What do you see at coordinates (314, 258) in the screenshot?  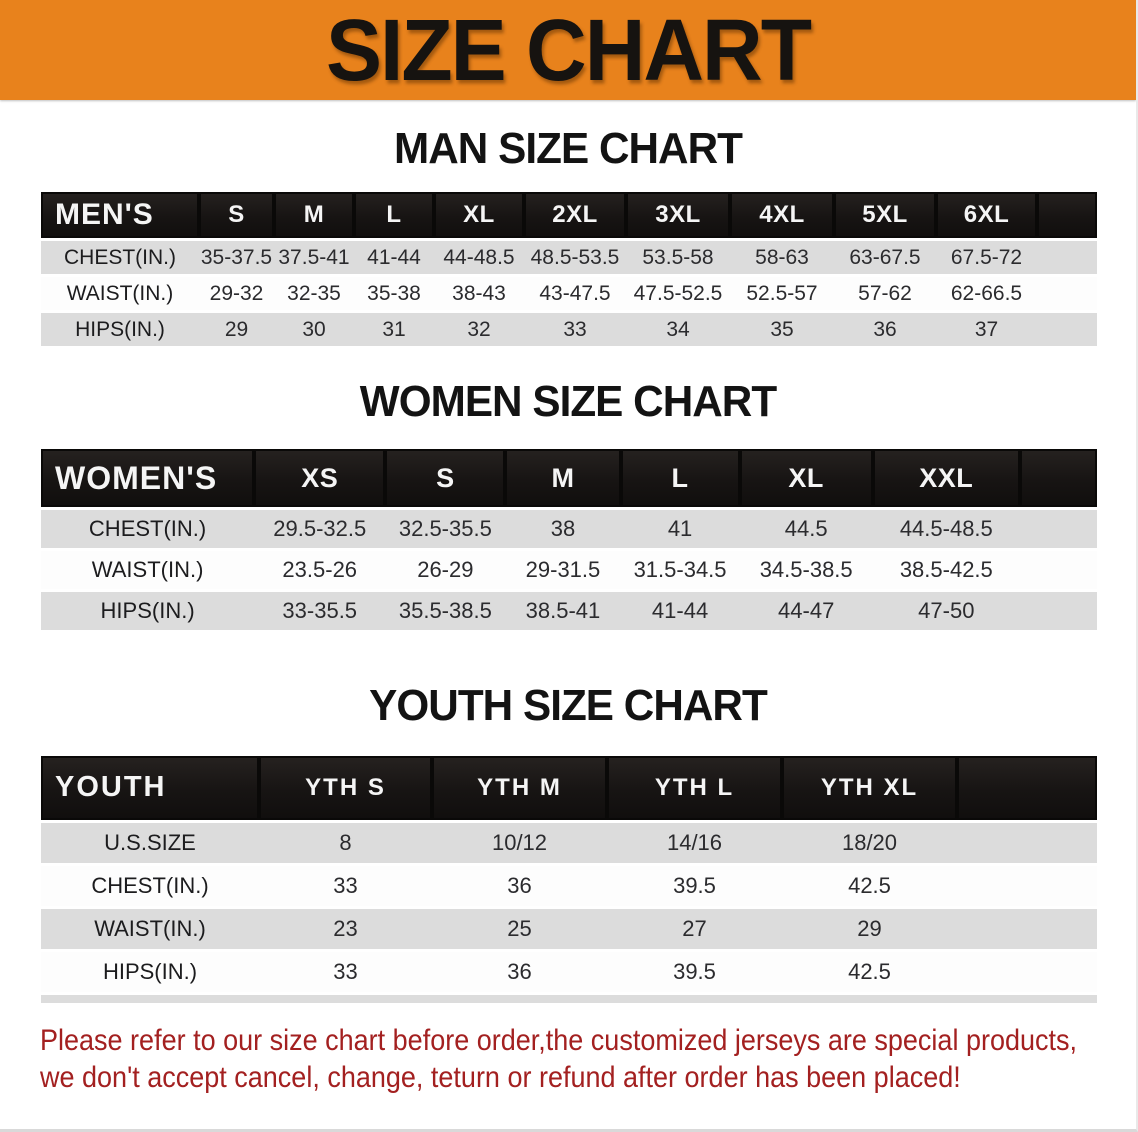 I see `size-value-cell: 37.5-41` at bounding box center [314, 258].